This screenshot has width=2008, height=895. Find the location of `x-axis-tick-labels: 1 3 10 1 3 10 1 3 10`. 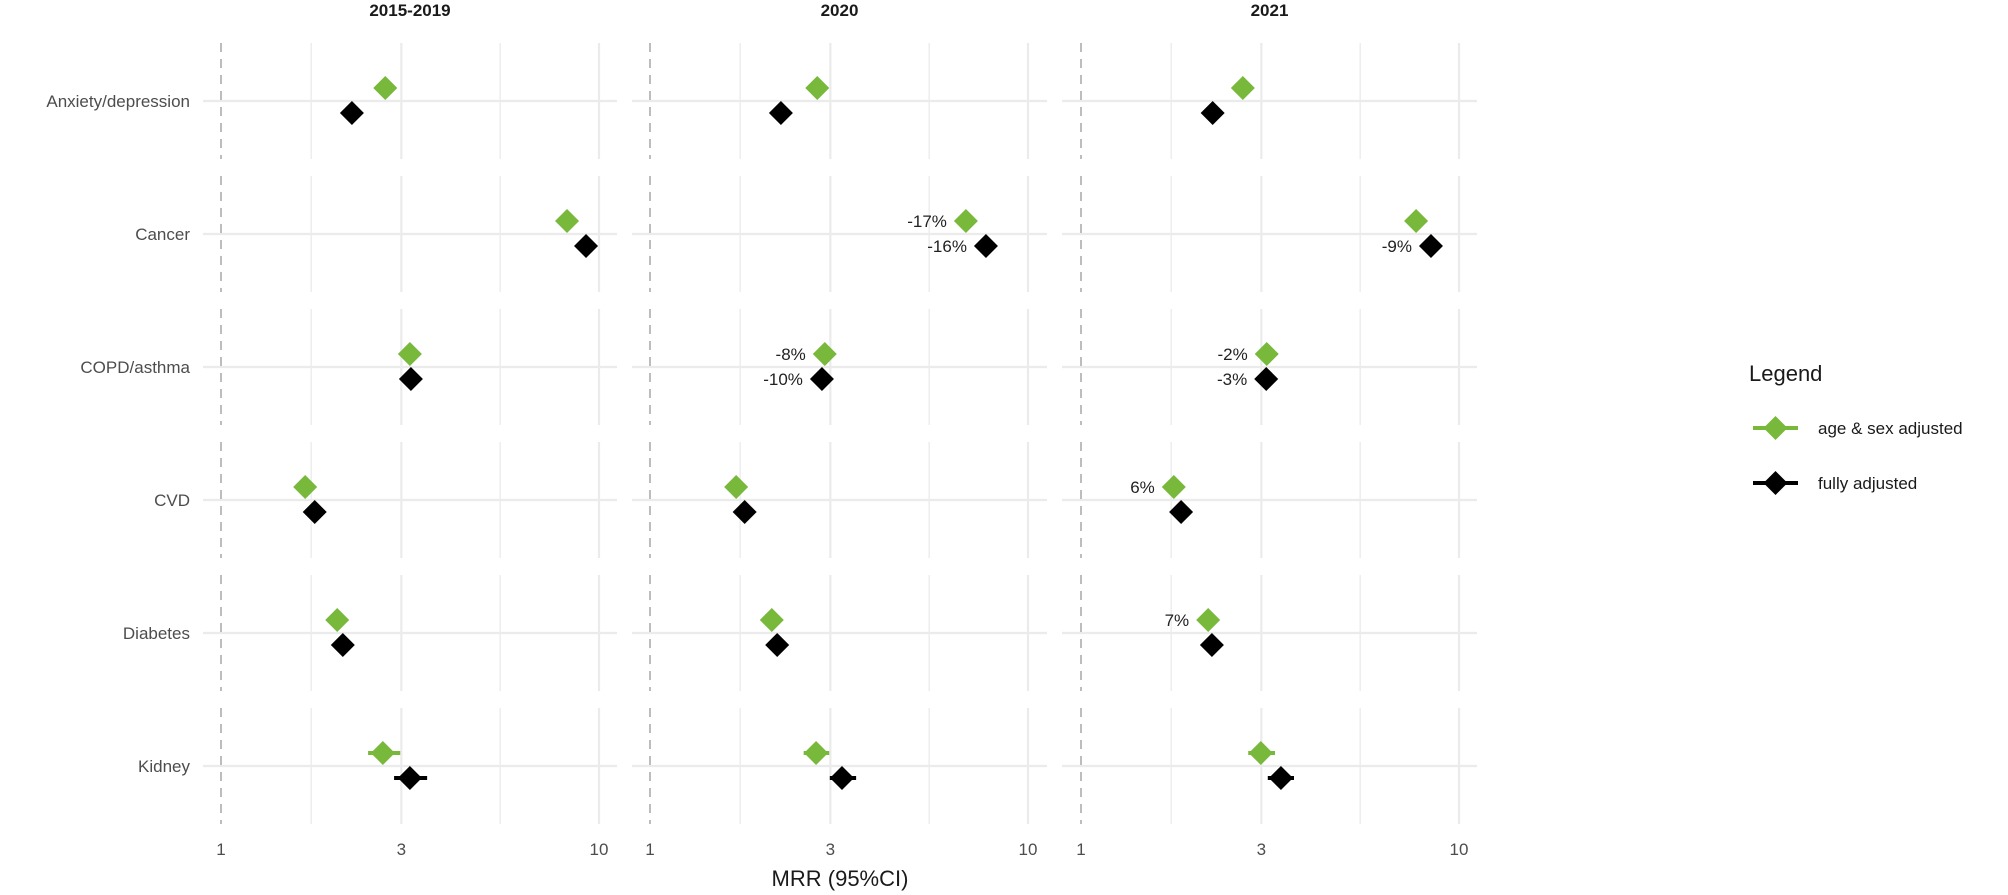

x-axis-tick-labels: 1 3 10 1 3 10 1 3 10 is located at coordinates (842, 849).